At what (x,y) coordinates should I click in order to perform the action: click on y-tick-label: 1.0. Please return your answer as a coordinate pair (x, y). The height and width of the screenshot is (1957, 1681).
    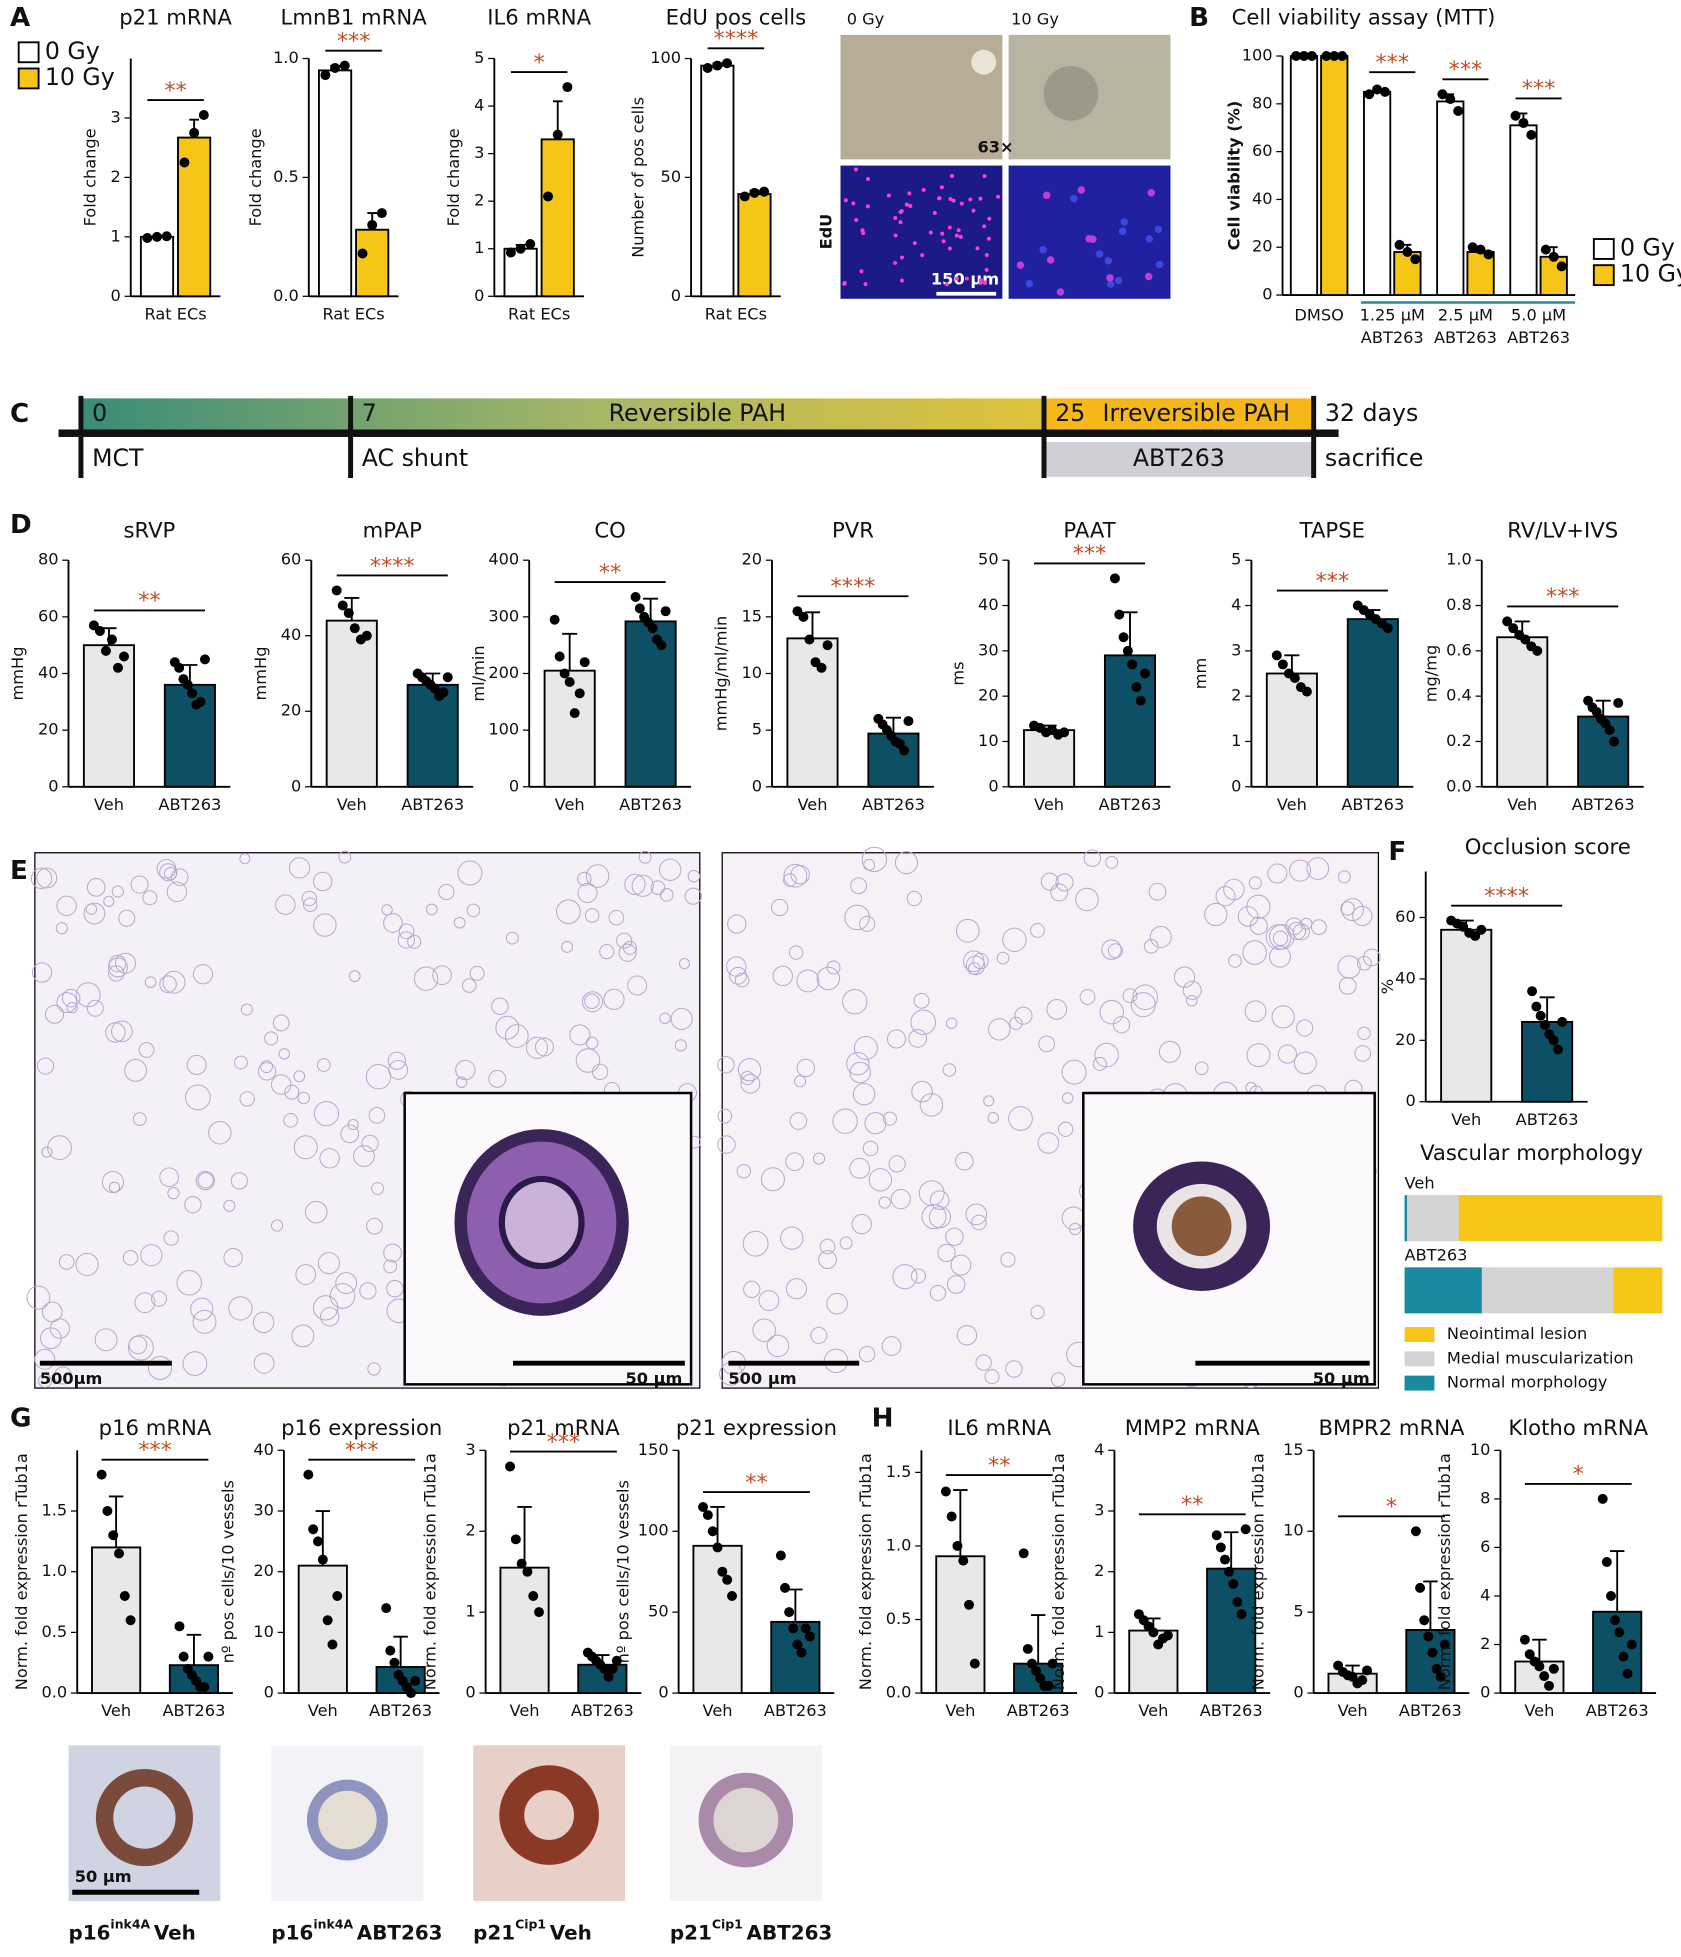
    Looking at the image, I should click on (286, 57).